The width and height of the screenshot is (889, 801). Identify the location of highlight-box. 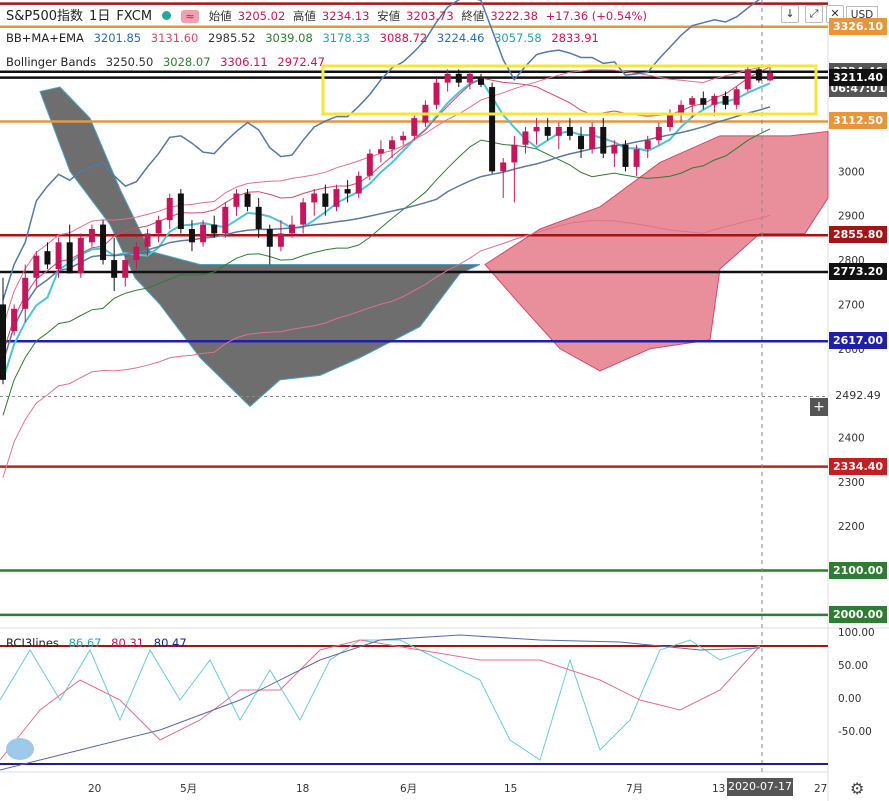
(569, 90).